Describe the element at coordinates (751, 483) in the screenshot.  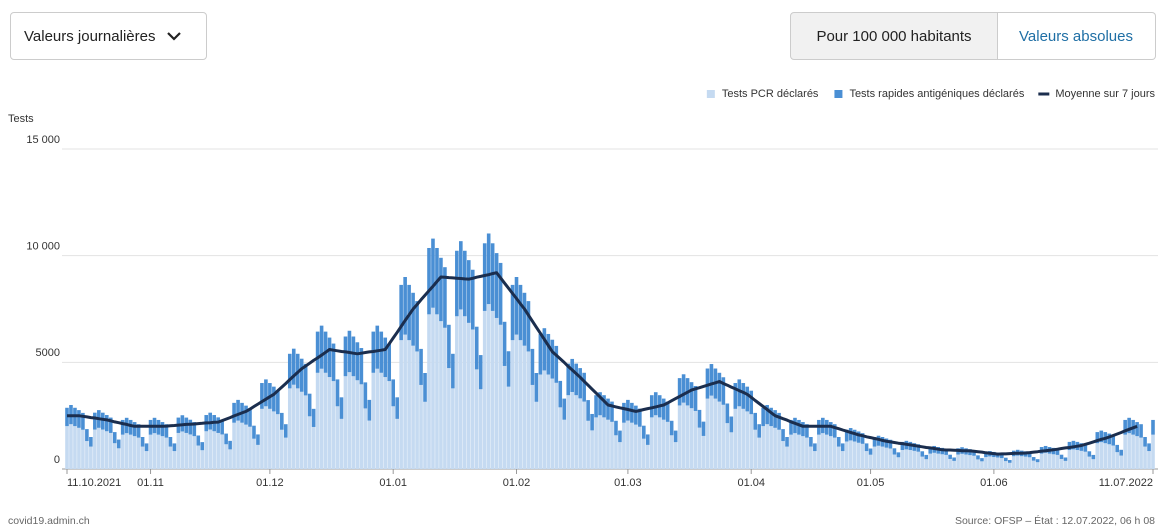
I see `x-tick-label: 01.04` at that location.